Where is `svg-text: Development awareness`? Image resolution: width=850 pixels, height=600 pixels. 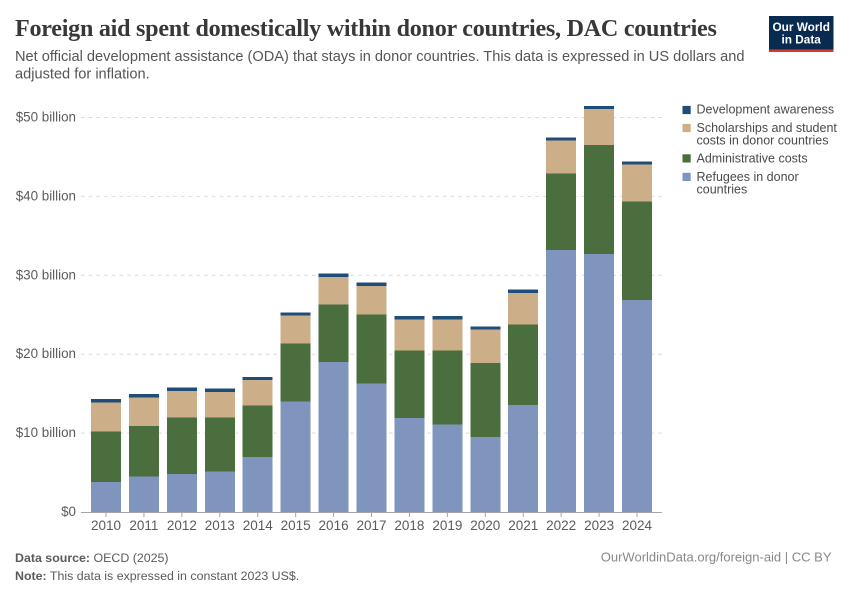
svg-text: Development awareness is located at coordinates (766, 110).